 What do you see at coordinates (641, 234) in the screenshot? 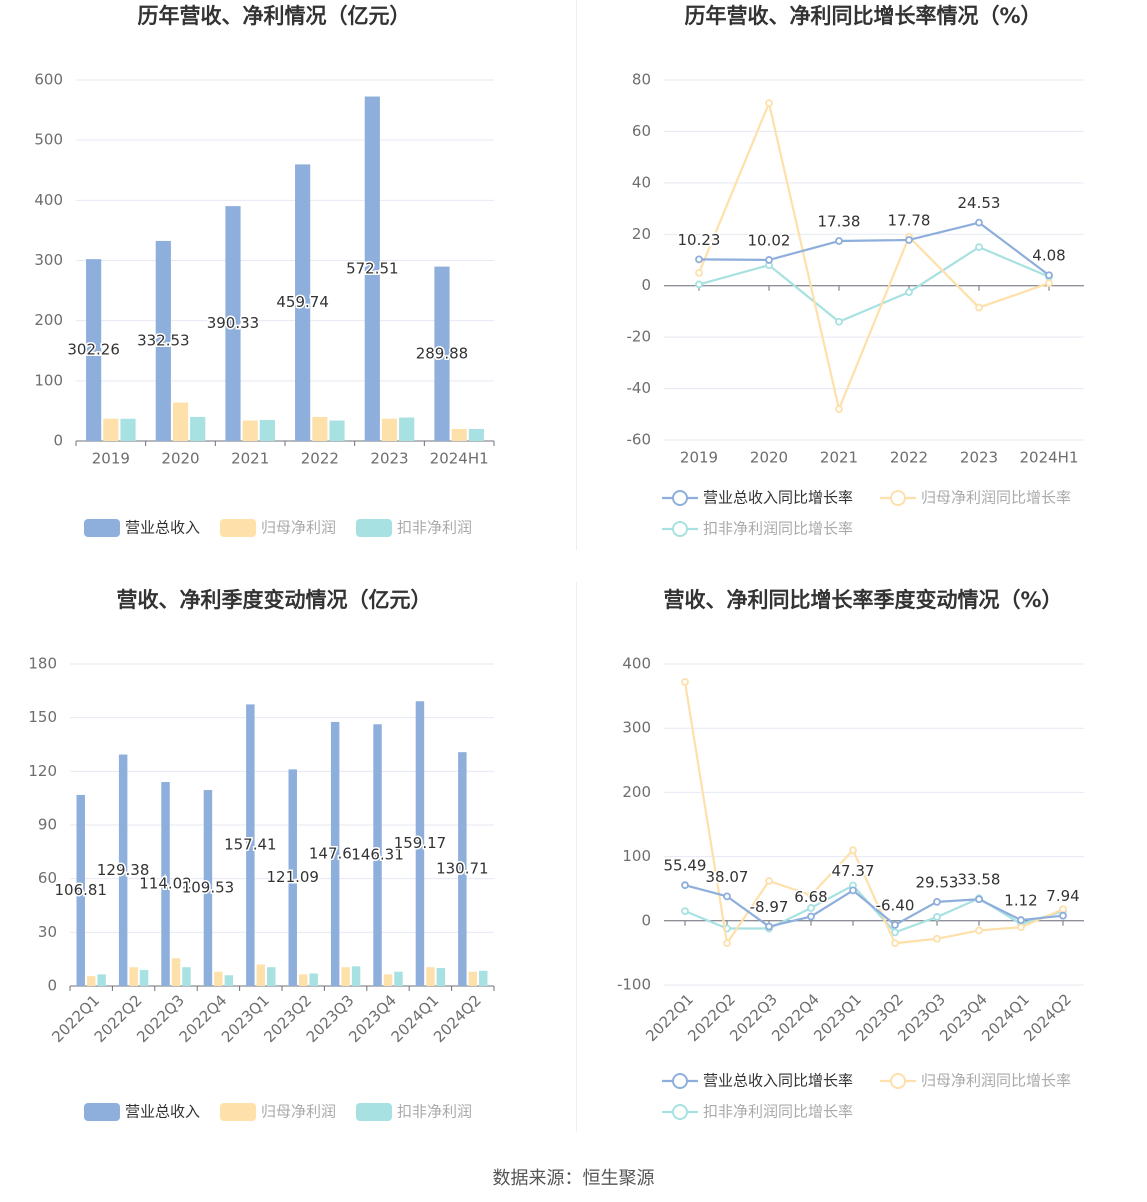
I see `y-tick-label: 20` at bounding box center [641, 234].